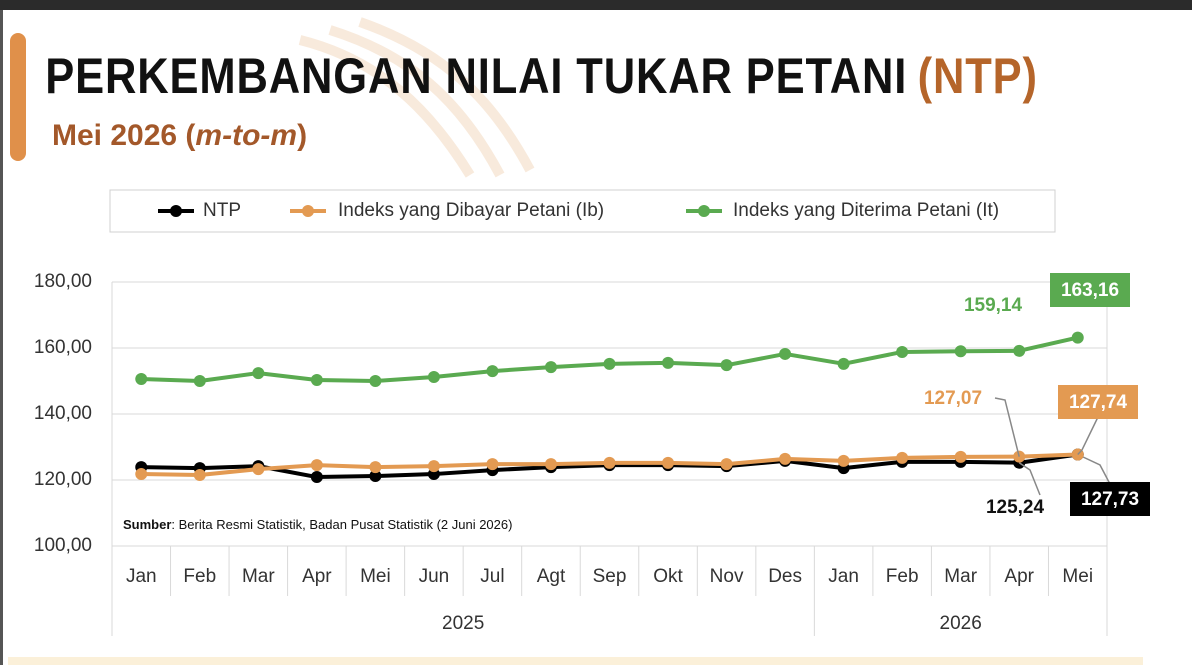 The height and width of the screenshot is (665, 1192). I want to click on data-label: 127,74, so click(1098, 402).